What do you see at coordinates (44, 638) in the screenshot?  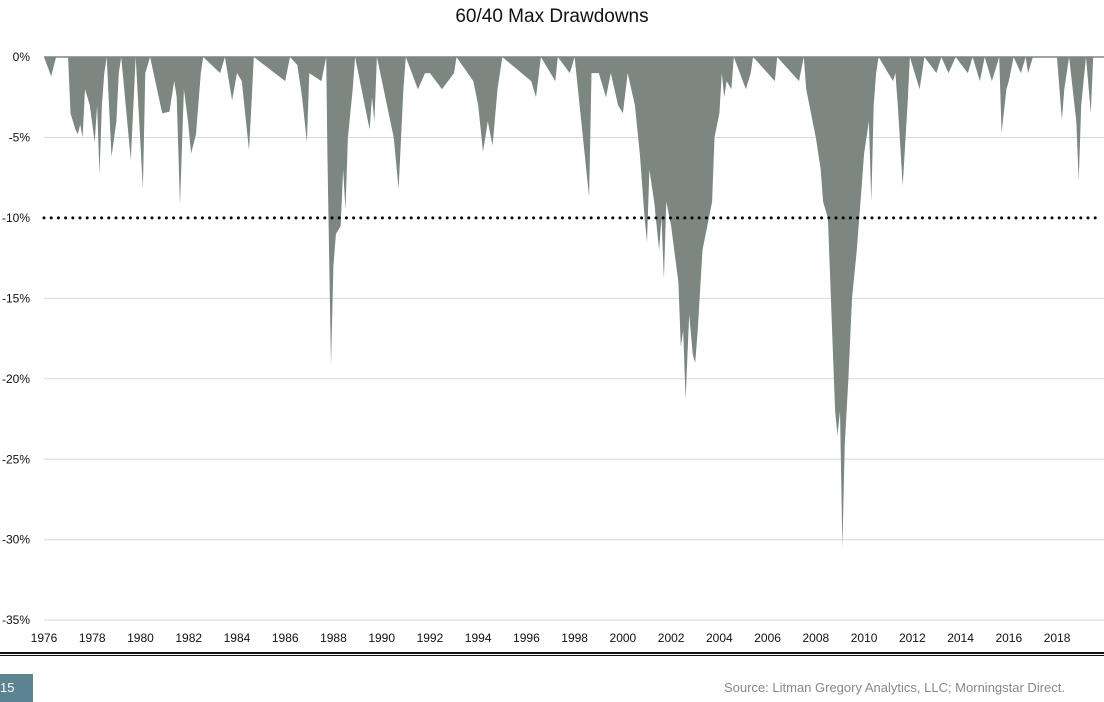 I see `x-tick-label: 1976` at bounding box center [44, 638].